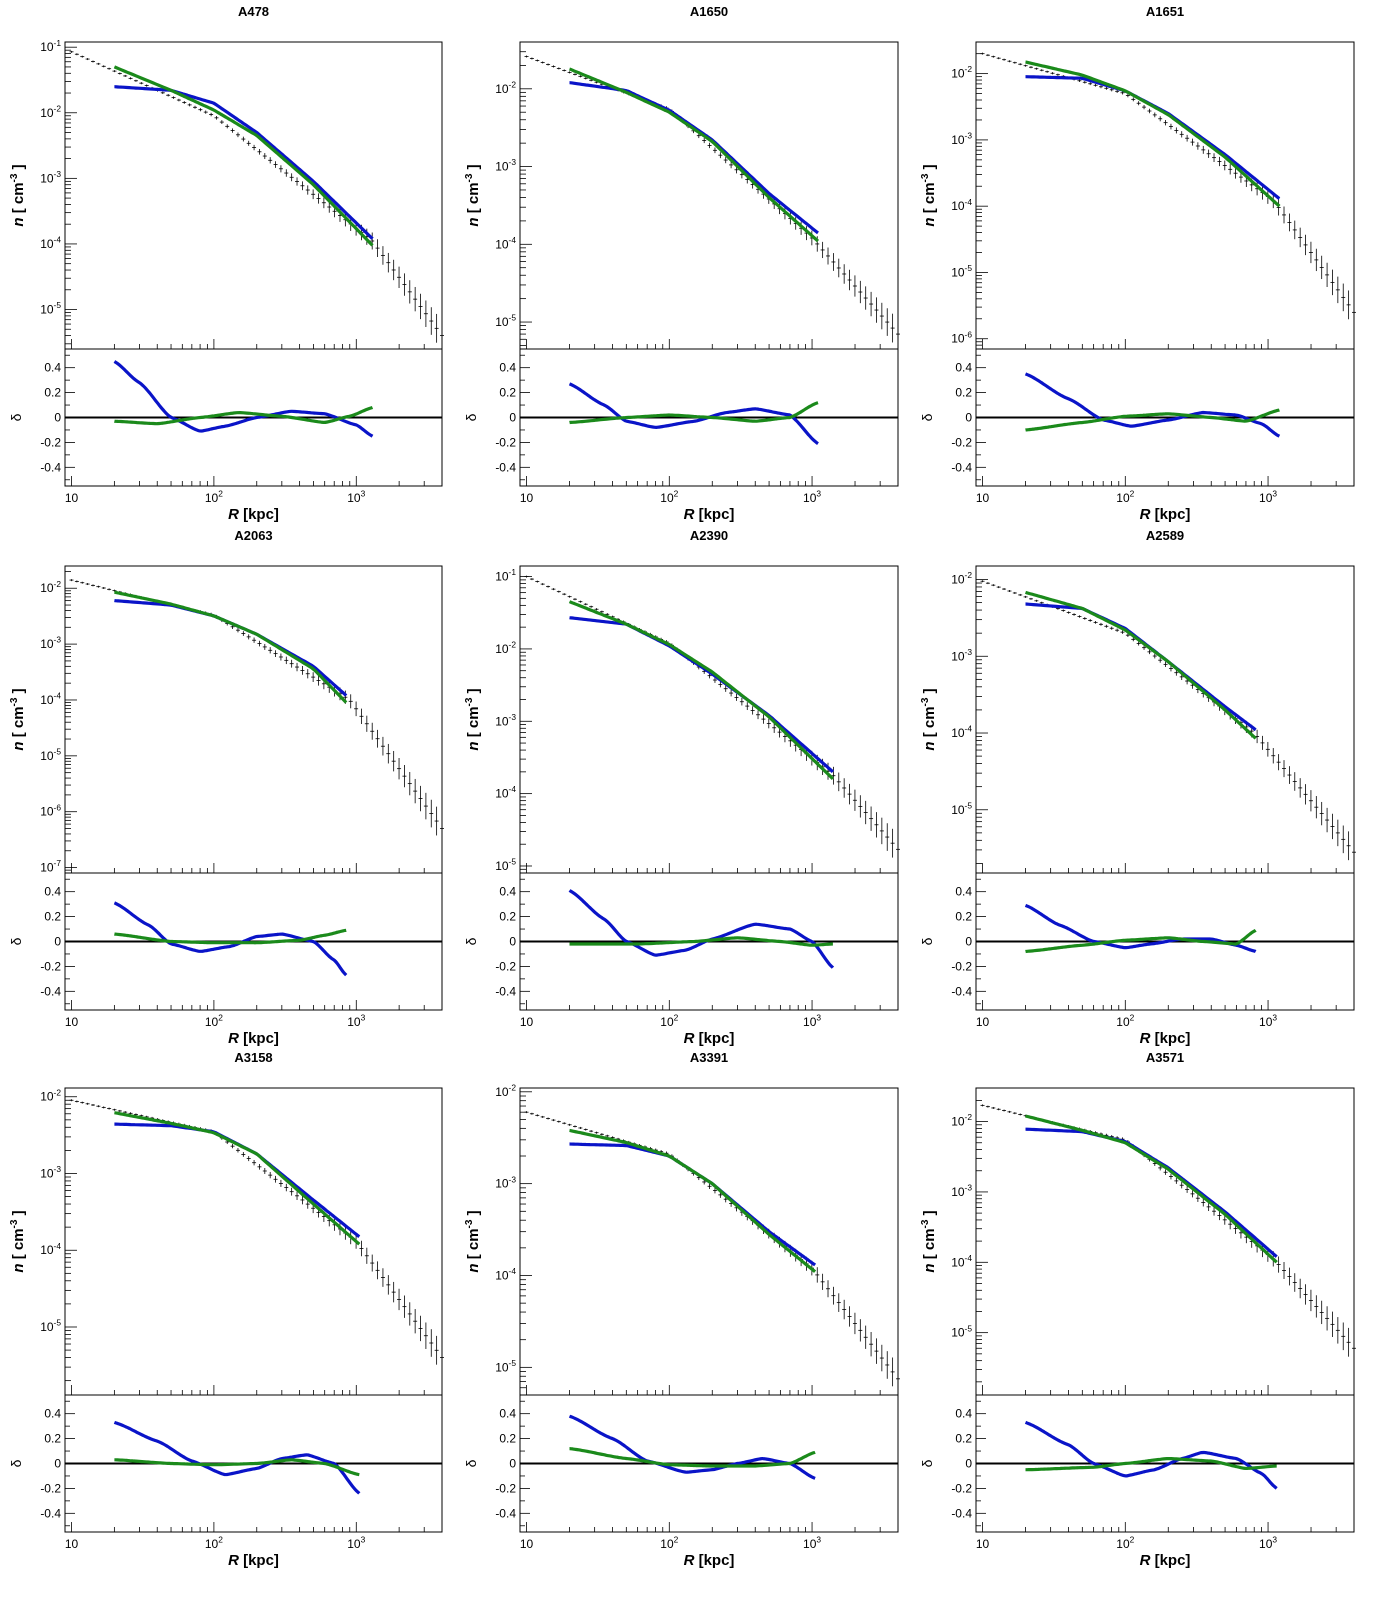  I want to click on panel-title: A2063, so click(253, 535).